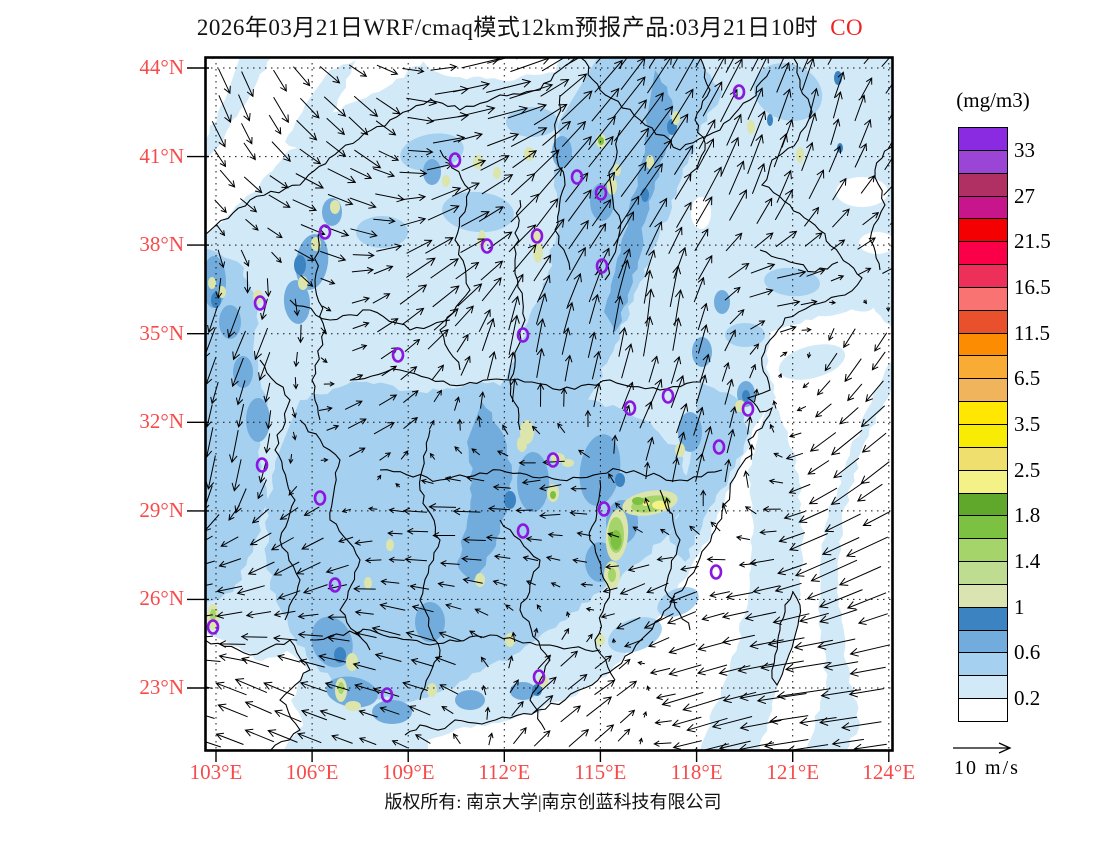 The height and width of the screenshot is (850, 1100). I want to click on longitude-label: 112°E, so click(504, 772).